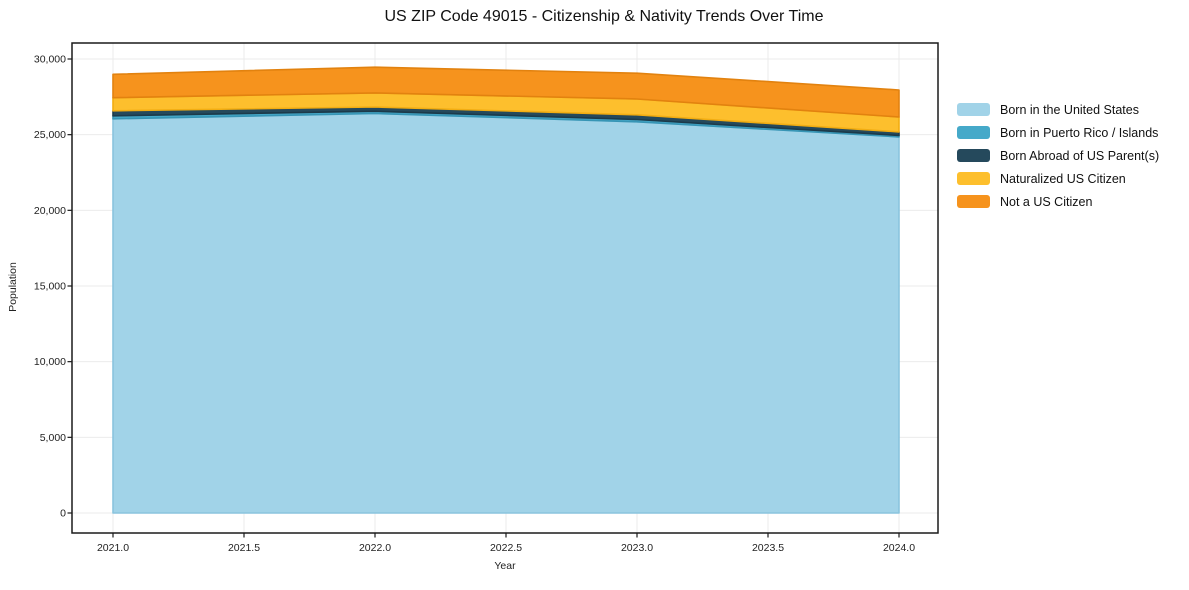 The image size is (1189, 590). I want to click on x-tick-label: 2021.0, so click(113, 548).